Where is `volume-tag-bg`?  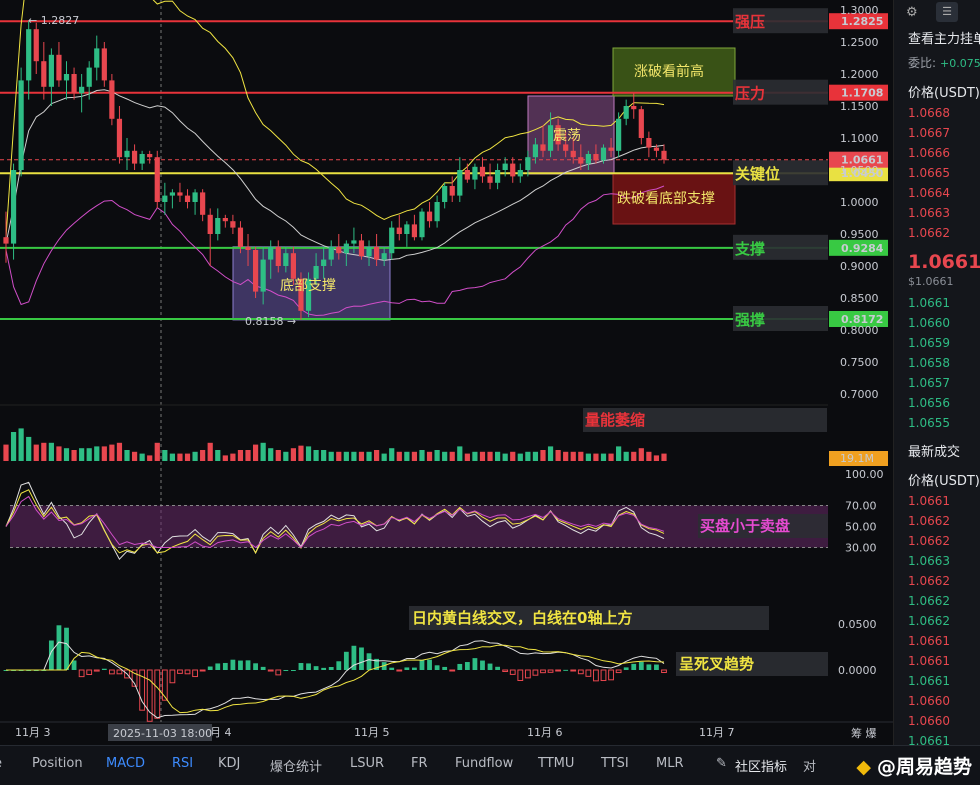 volume-tag-bg is located at coordinates (858, 458).